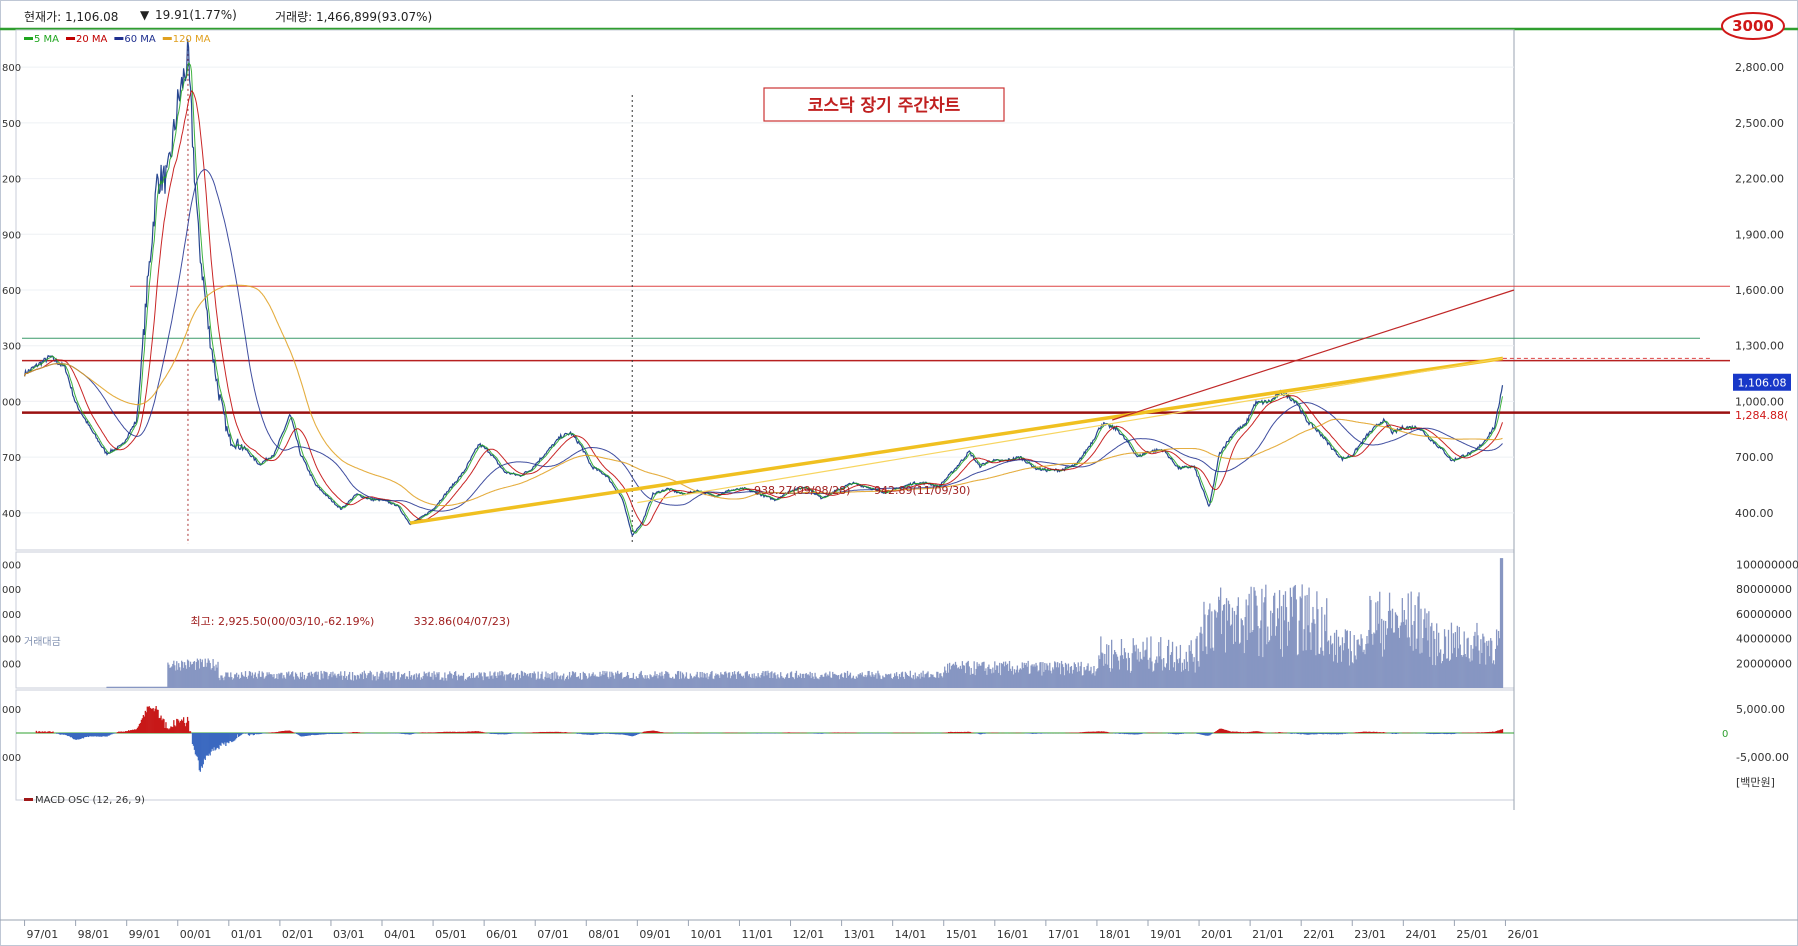  I want to click on price-tick-label-left: 000, so click(11, 402).